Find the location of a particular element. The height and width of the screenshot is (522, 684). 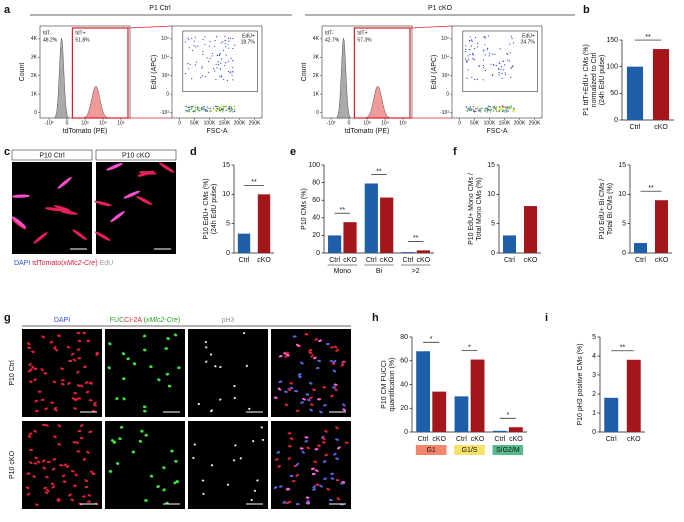

y-tick-label: 40 is located at coordinates (316, 218).